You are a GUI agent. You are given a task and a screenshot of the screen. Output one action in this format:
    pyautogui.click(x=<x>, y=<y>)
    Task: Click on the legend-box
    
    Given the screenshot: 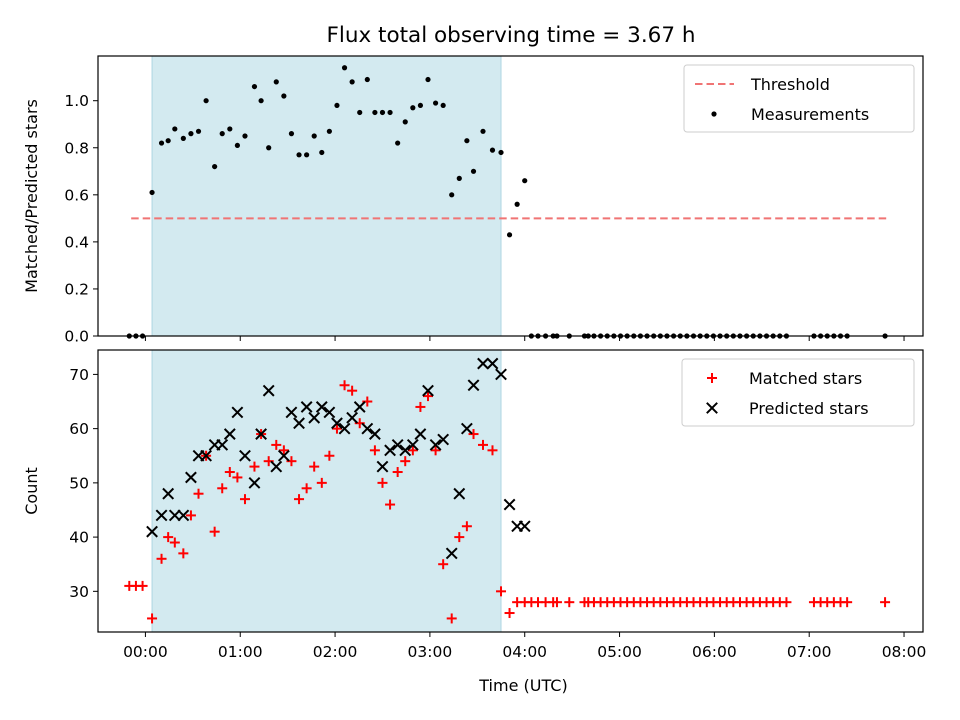 What is the action you would take?
    pyautogui.click(x=798, y=392)
    